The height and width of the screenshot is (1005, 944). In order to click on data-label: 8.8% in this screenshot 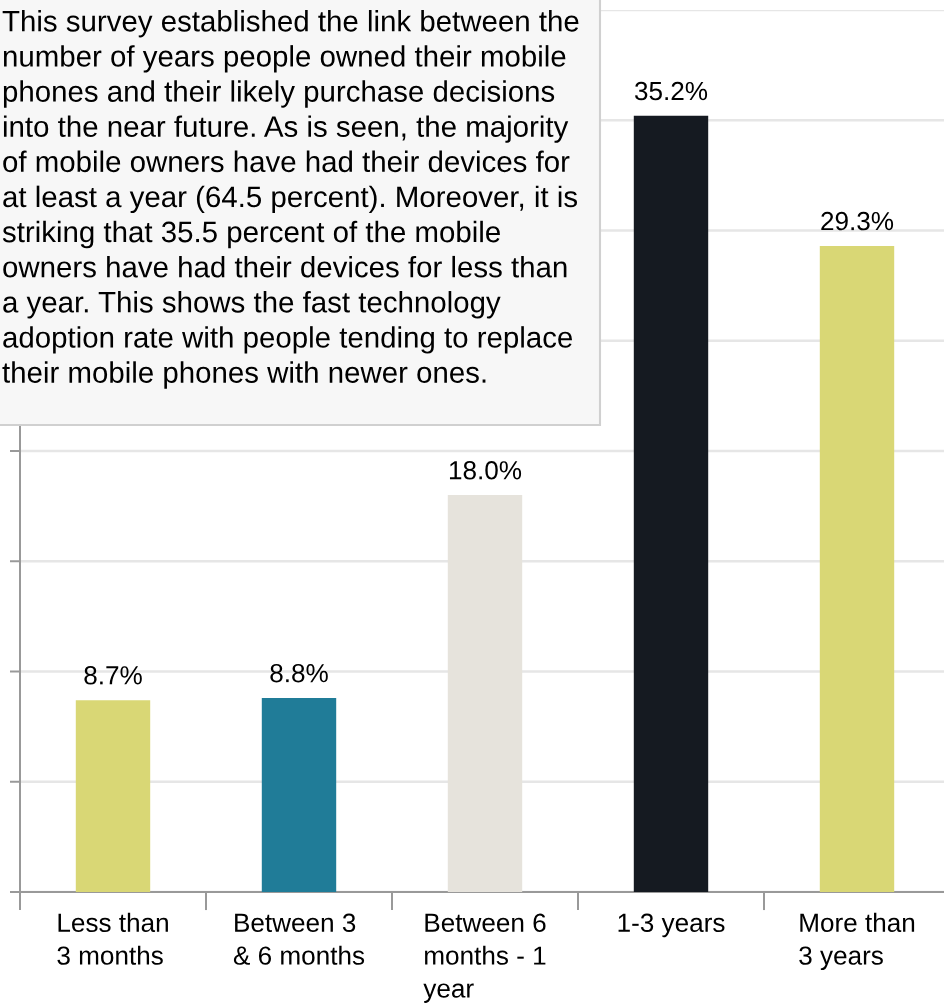, I will do `click(299, 673)`.